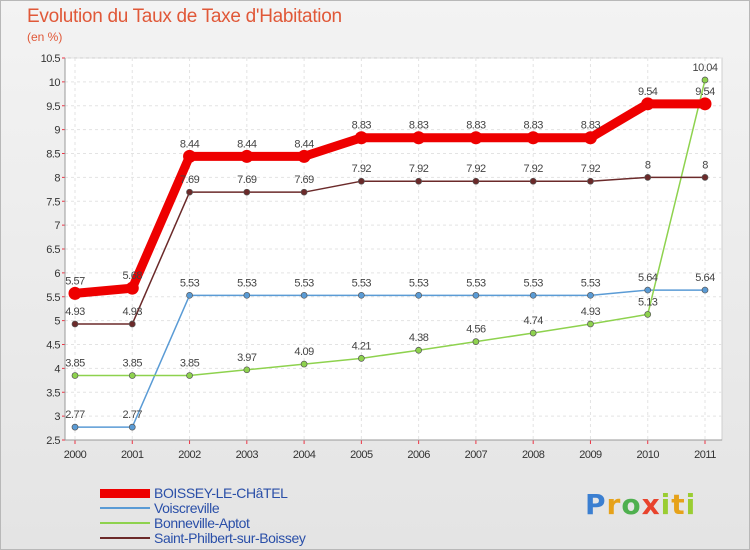  I want to click on data-label: 8.44, so click(304, 144).